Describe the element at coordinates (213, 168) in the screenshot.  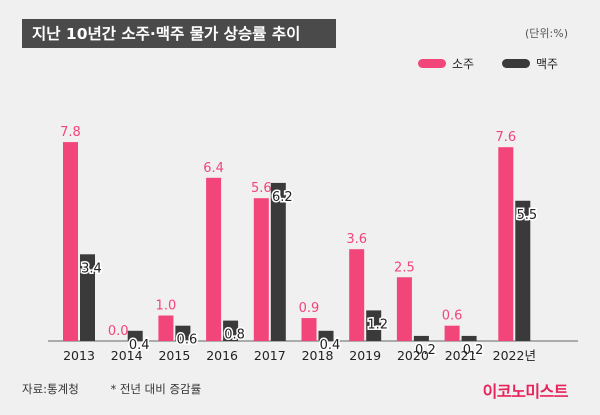
I see `value-label-soju-2016: 6.4` at that location.